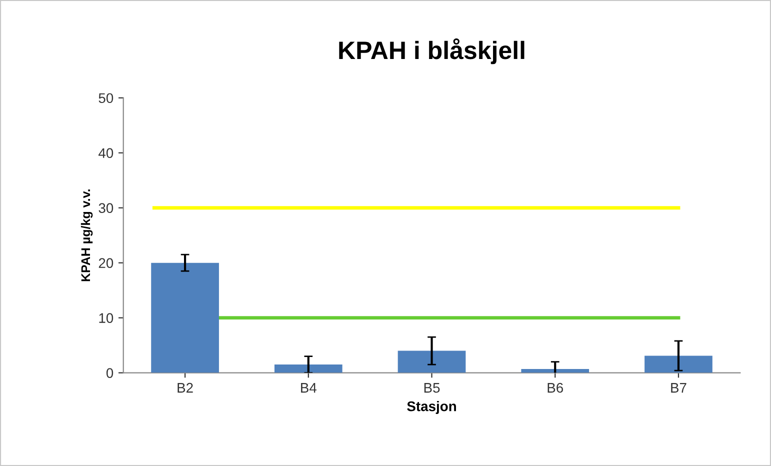 The height and width of the screenshot is (466, 771). Describe the element at coordinates (110, 373) in the screenshot. I see `y-tick-label: 0` at that location.